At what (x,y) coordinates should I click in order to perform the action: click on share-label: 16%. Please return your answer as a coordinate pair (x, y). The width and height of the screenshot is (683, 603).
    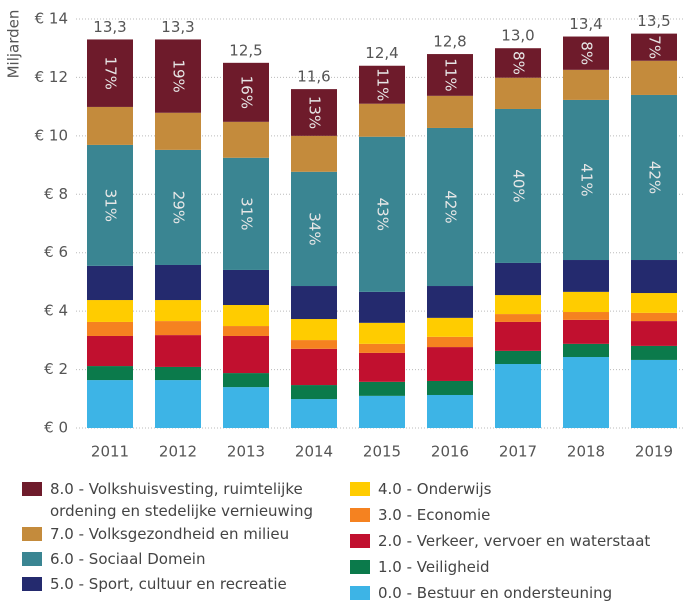
    Looking at the image, I should click on (247, 92).